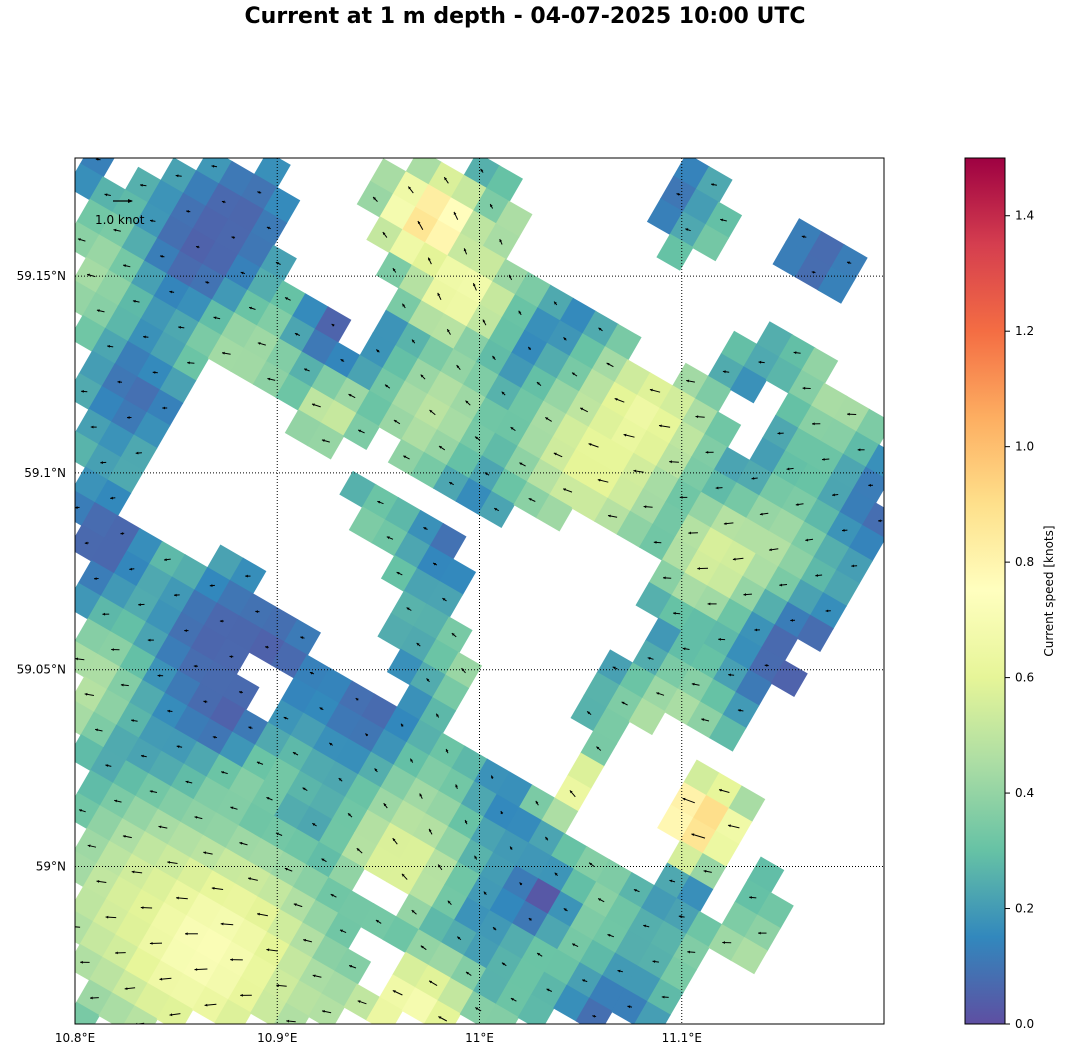 The width and height of the screenshot is (1066, 1057). Describe the element at coordinates (1024, 793) in the screenshot. I see `colorbar-tick-label: 0.4` at that location.